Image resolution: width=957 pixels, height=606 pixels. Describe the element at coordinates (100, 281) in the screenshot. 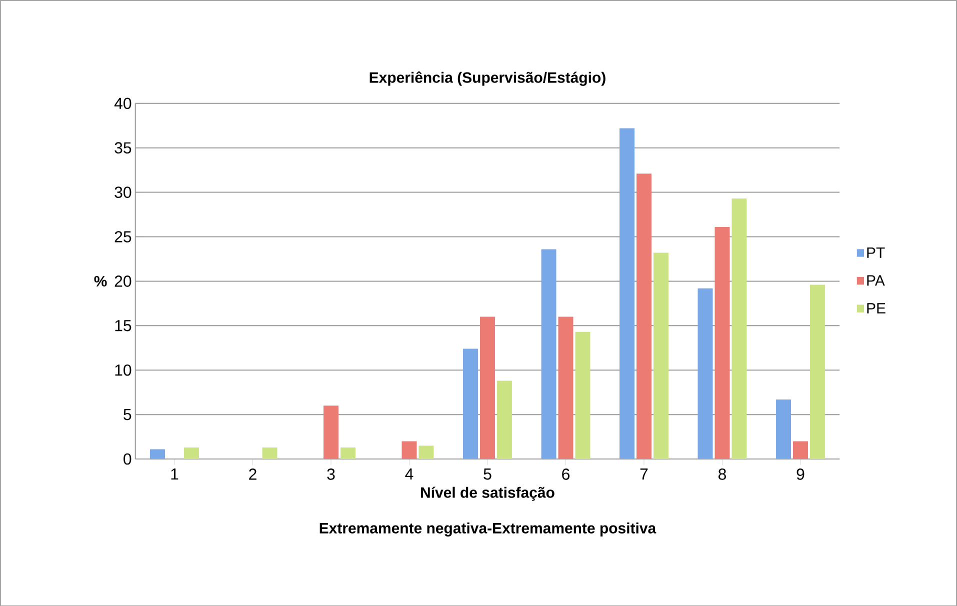

I see `y-axis-title: %` at that location.